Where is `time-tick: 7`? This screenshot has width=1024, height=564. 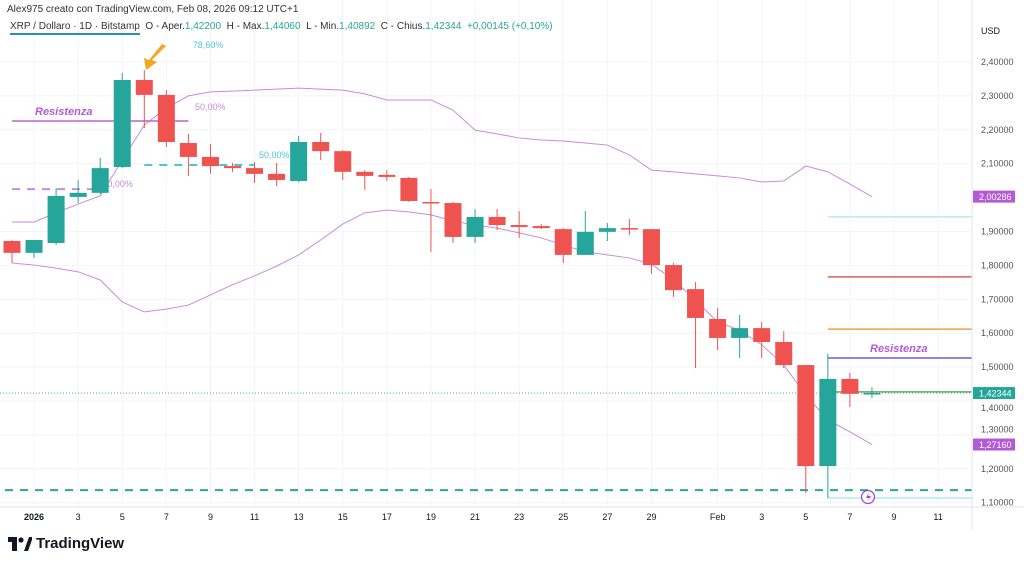 time-tick: 7 is located at coordinates (849, 517).